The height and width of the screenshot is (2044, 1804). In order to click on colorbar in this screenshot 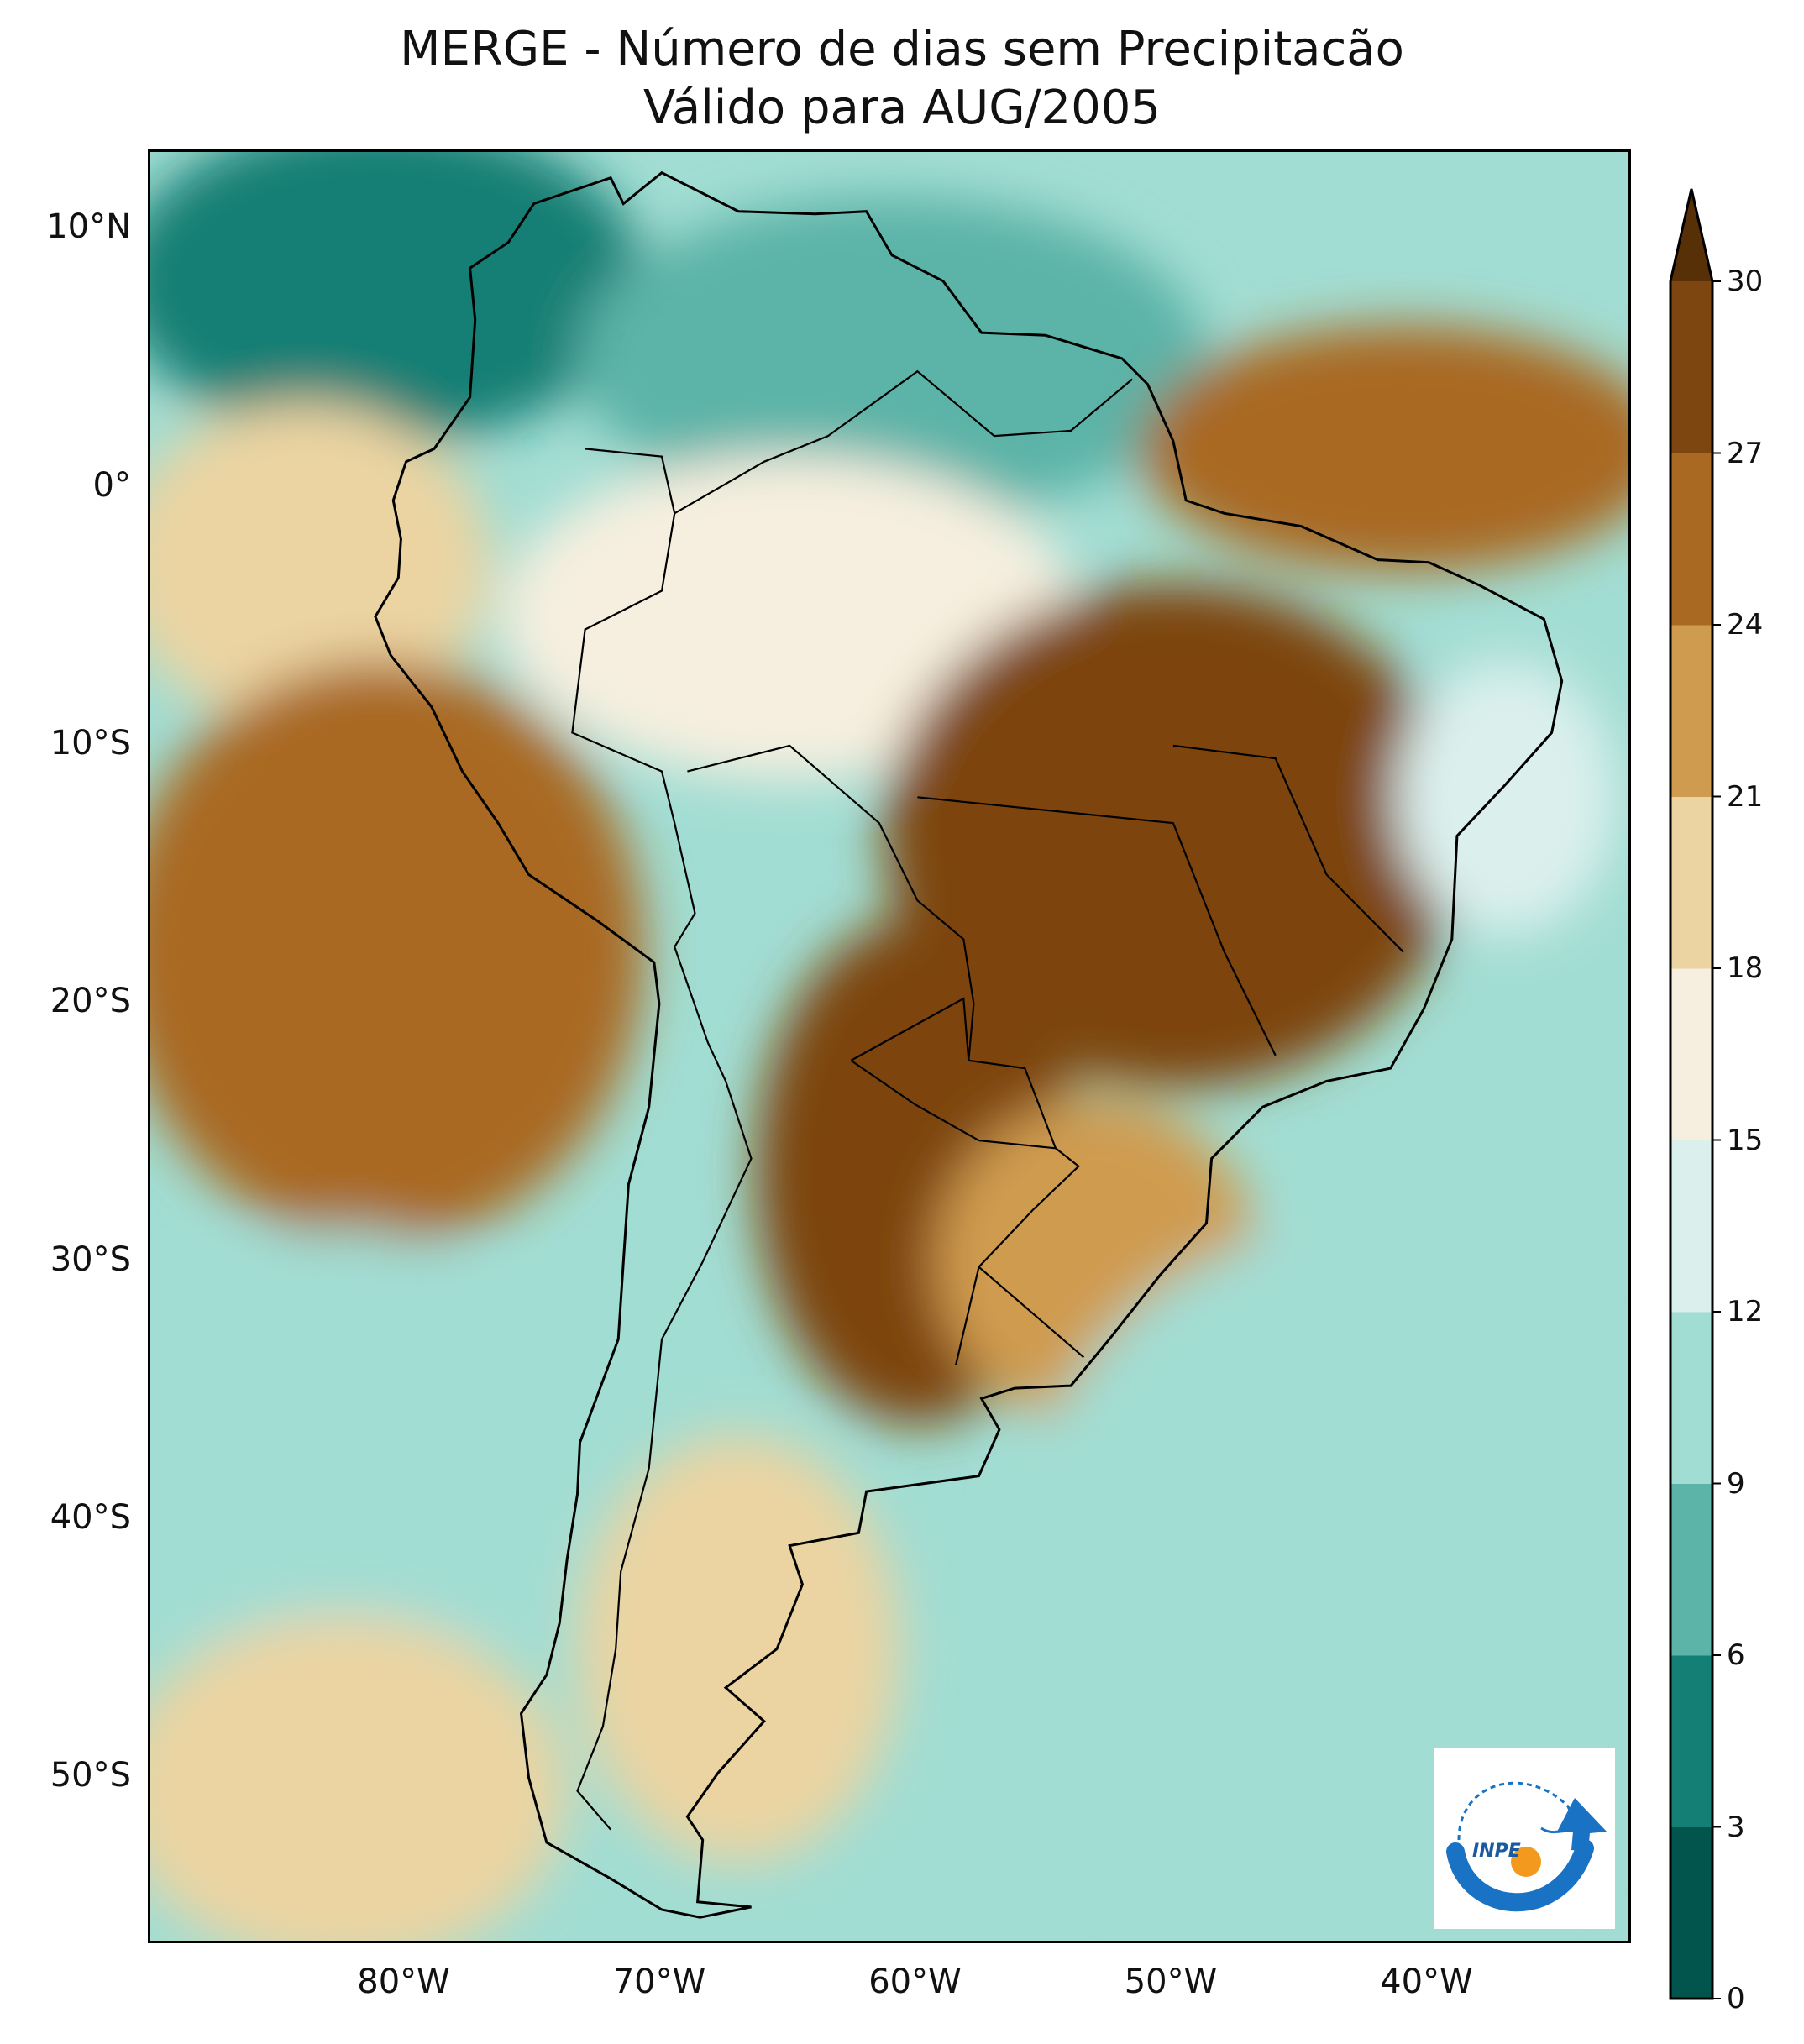, I will do `click(1695, 1094)`.